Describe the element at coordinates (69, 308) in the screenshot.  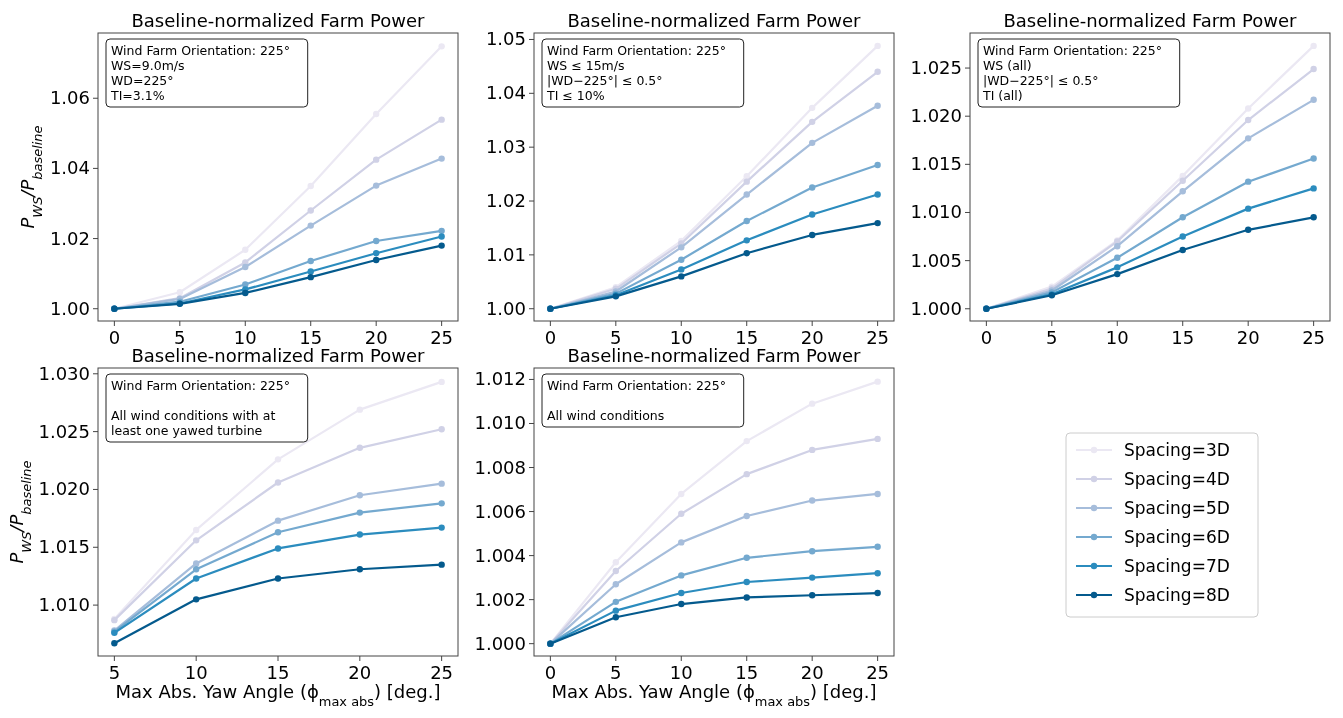
I see `y-tick-label: 1.00` at that location.